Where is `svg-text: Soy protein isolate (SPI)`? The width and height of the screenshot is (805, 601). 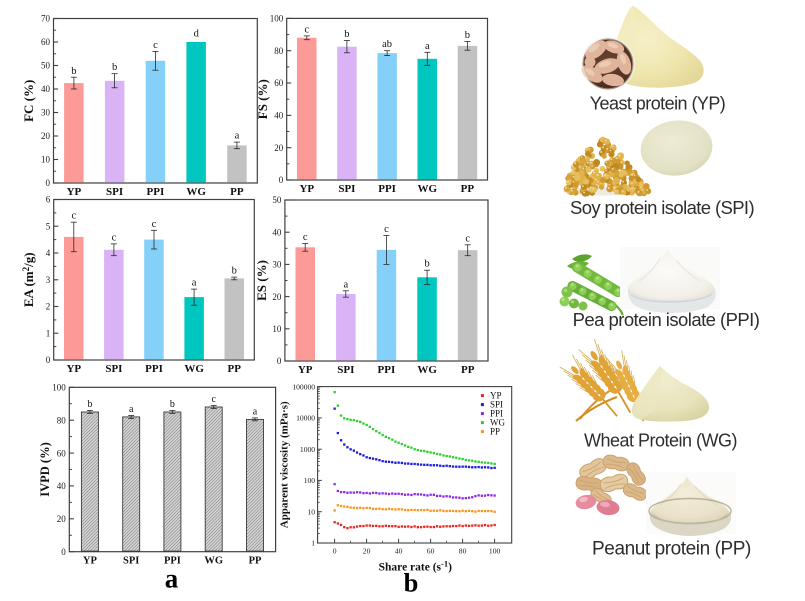 svg-text: Soy protein isolate (SPI) is located at coordinates (662, 207).